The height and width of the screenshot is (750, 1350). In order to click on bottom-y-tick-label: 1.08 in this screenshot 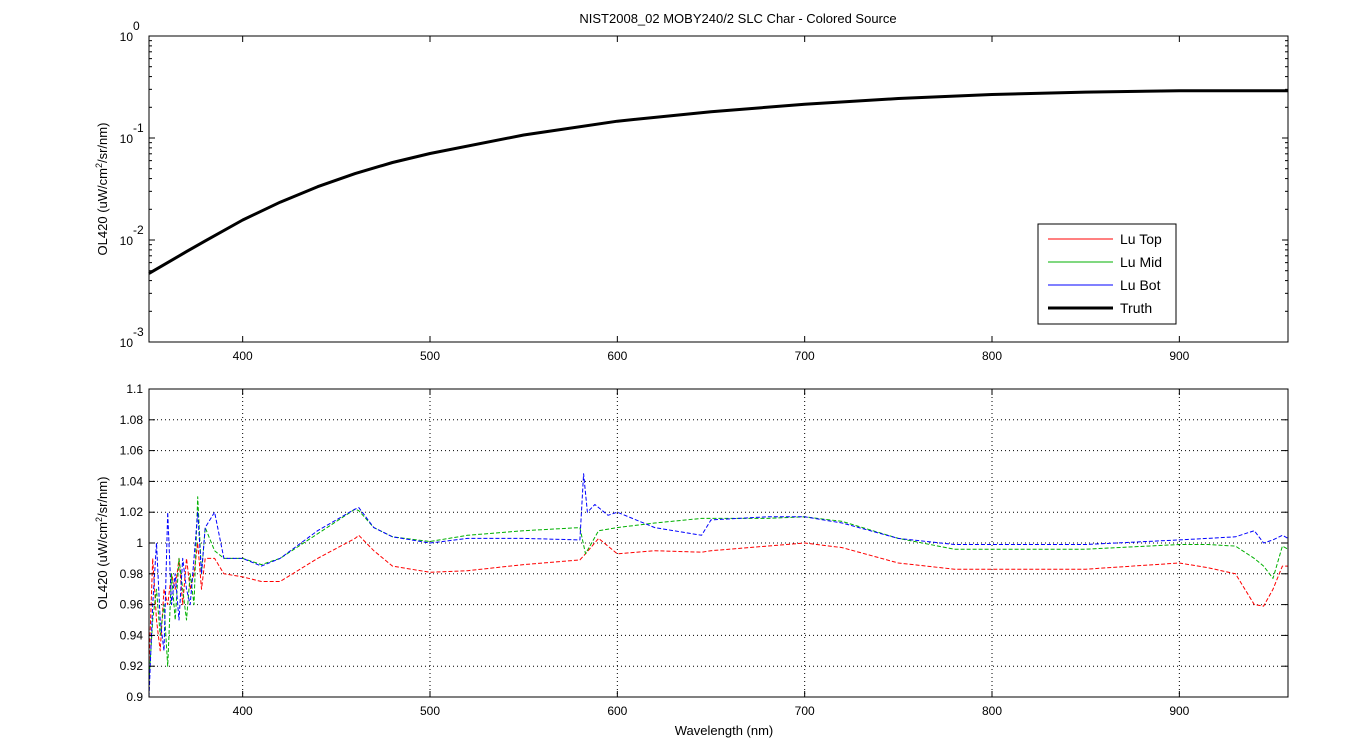, I will do `click(132, 420)`.